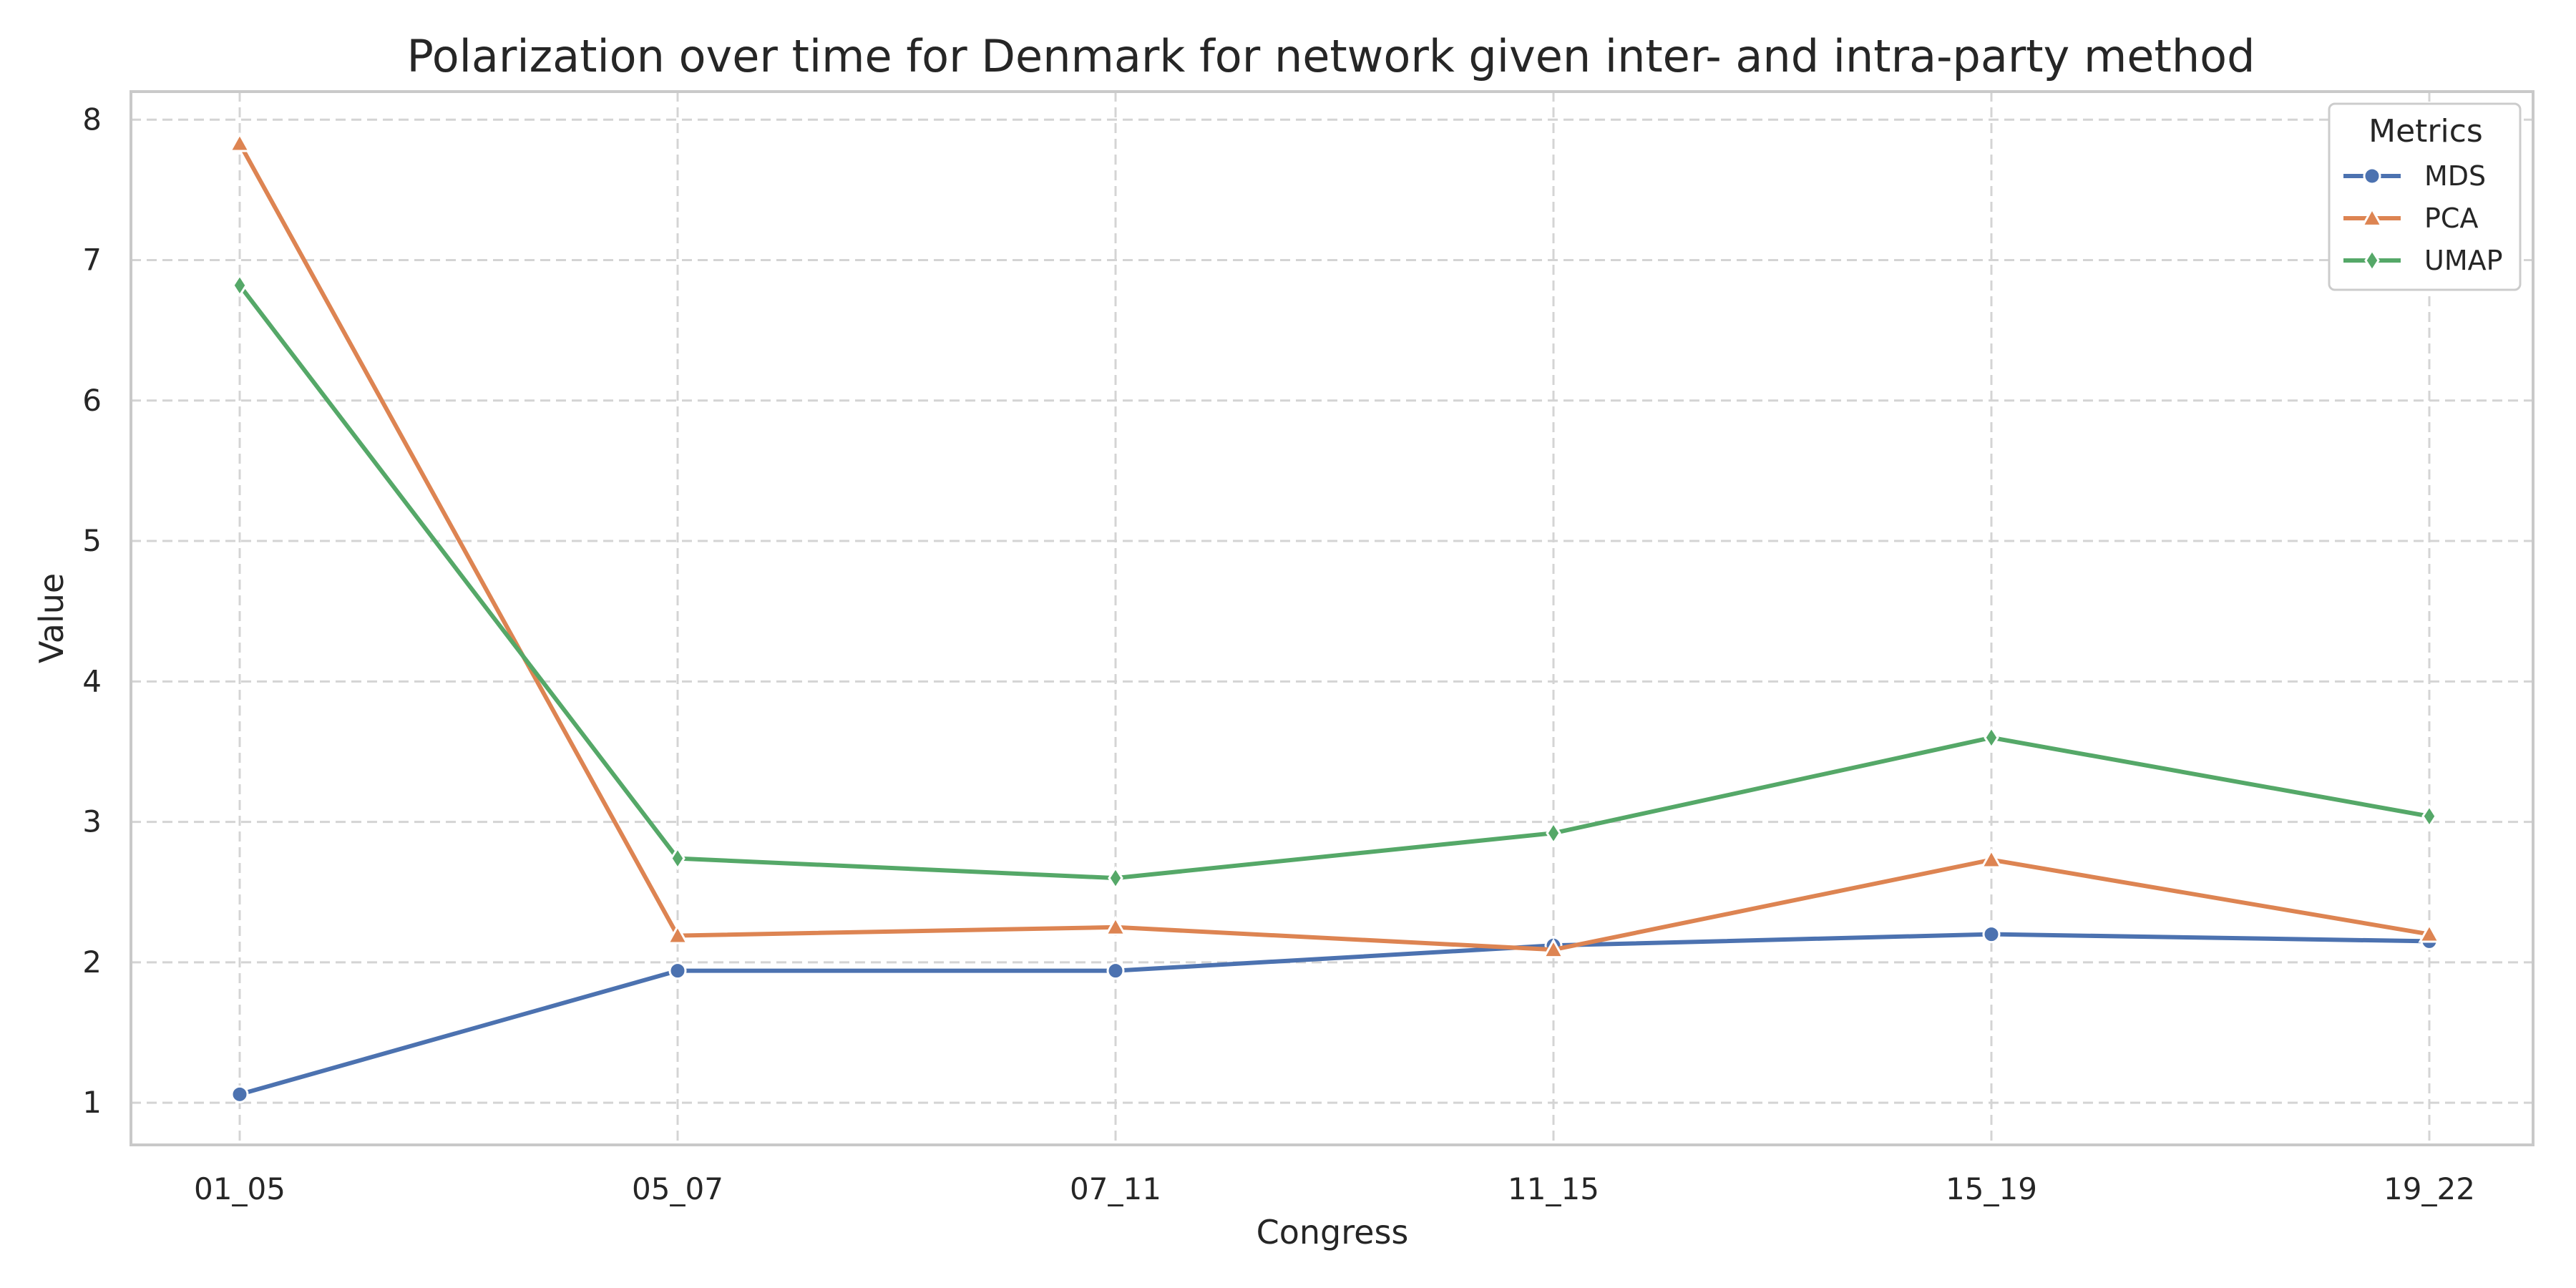  What do you see at coordinates (51, 618) in the screenshot?
I see `y-axis-label: Value` at bounding box center [51, 618].